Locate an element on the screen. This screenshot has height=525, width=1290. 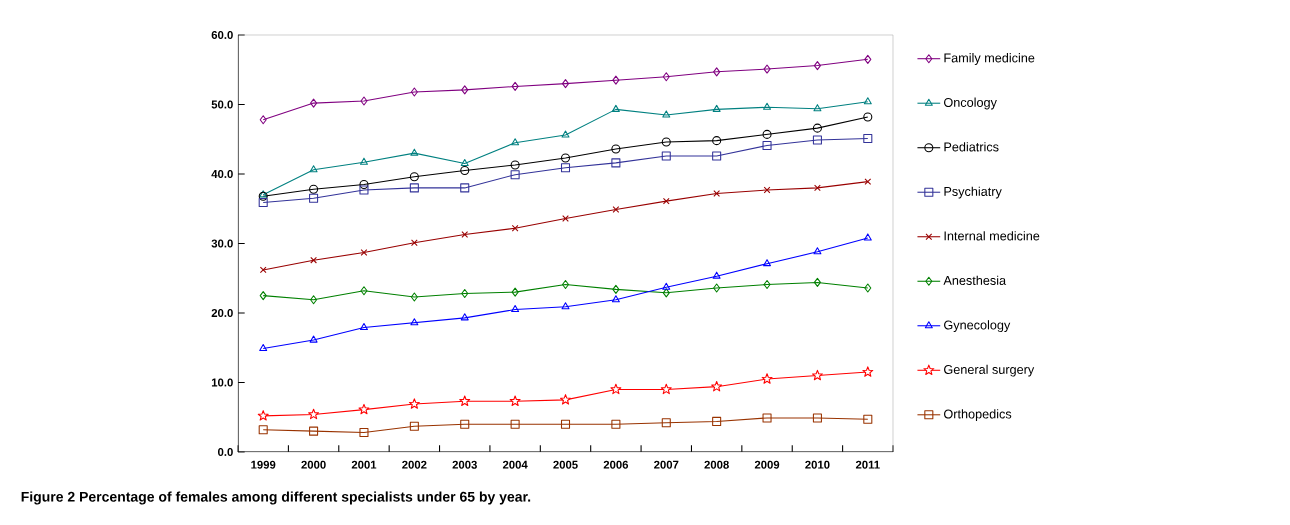
x-tick-label: 2011 is located at coordinates (867, 464).